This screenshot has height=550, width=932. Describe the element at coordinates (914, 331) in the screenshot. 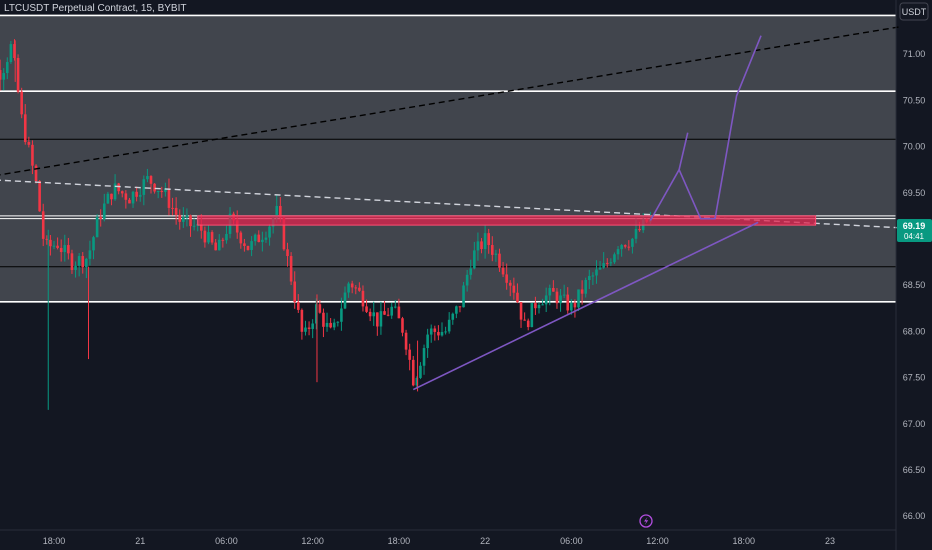

I see `price-tick-label: 68.00` at that location.